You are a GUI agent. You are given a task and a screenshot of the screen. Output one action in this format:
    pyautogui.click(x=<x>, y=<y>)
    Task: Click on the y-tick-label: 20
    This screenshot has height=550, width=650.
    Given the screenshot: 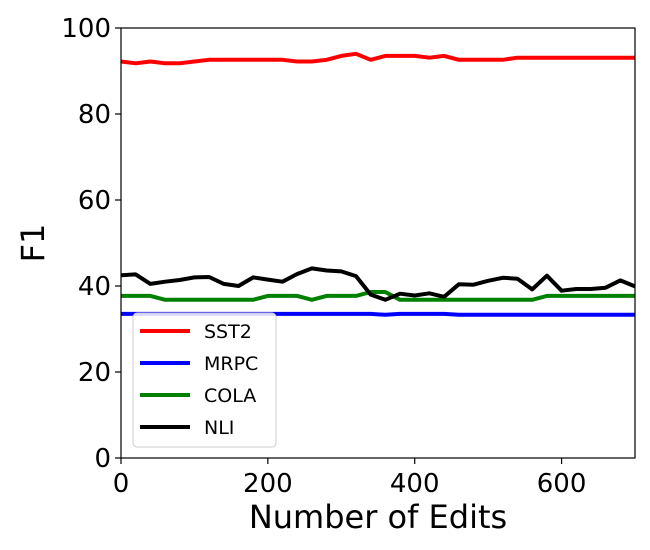 What is the action you would take?
    pyautogui.click(x=94, y=373)
    